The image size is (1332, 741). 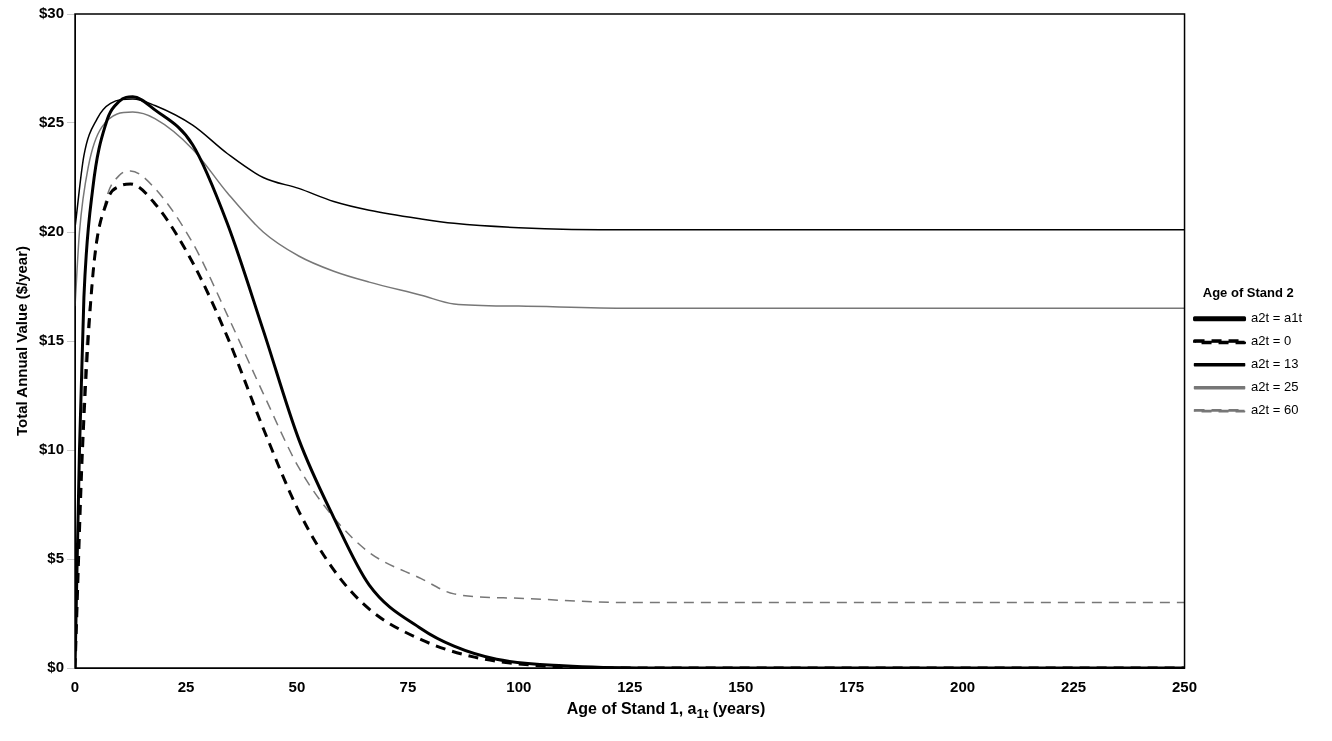 I want to click on y-tick-label: $20, so click(x=52, y=231).